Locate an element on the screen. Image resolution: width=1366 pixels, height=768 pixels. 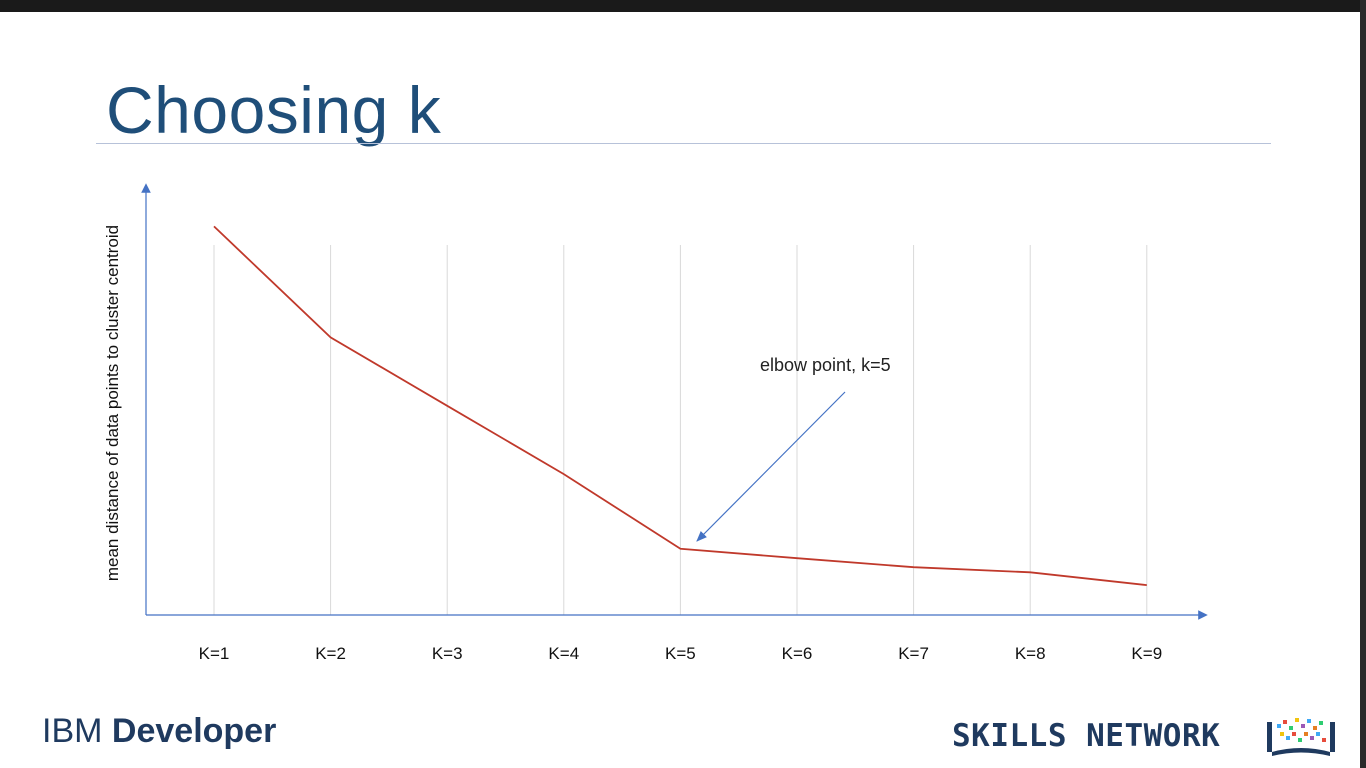
skills-network-label: SKILLS NETWORK is located at coordinates (1086, 736).